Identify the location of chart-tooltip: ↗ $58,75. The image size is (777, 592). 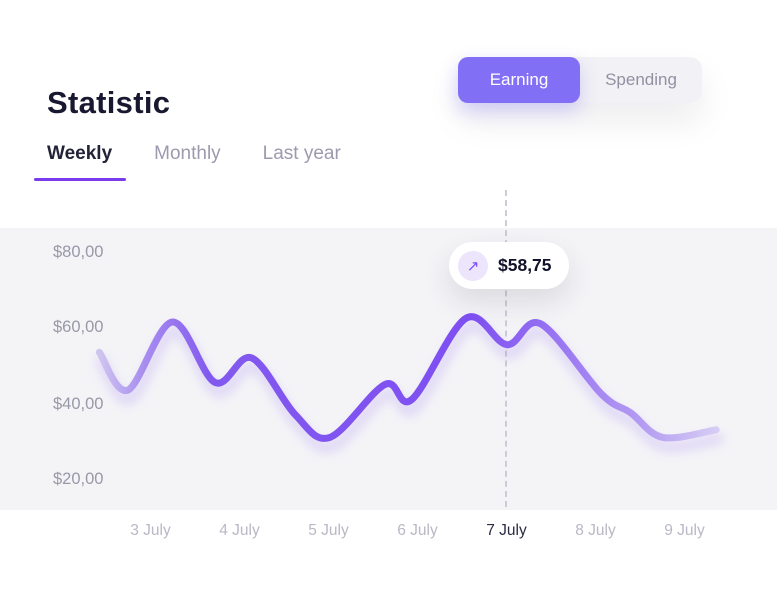
(509, 265).